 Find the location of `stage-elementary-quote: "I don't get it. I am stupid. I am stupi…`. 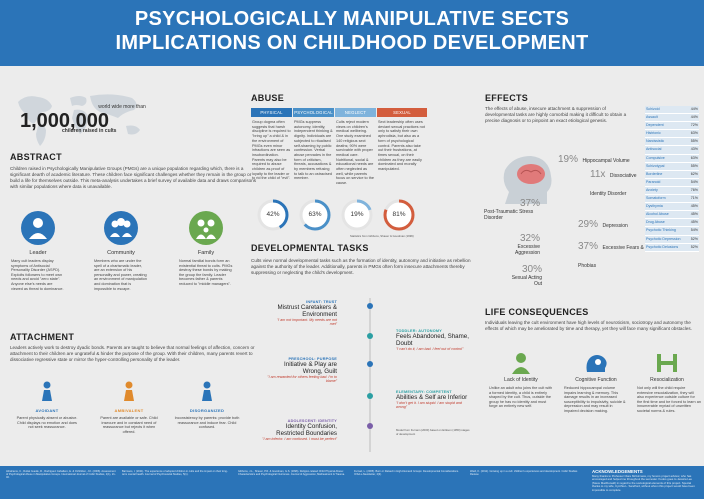

stage-elementary-quote: "I don't get it. I am stupid. I am stupi… is located at coordinates (429, 405).